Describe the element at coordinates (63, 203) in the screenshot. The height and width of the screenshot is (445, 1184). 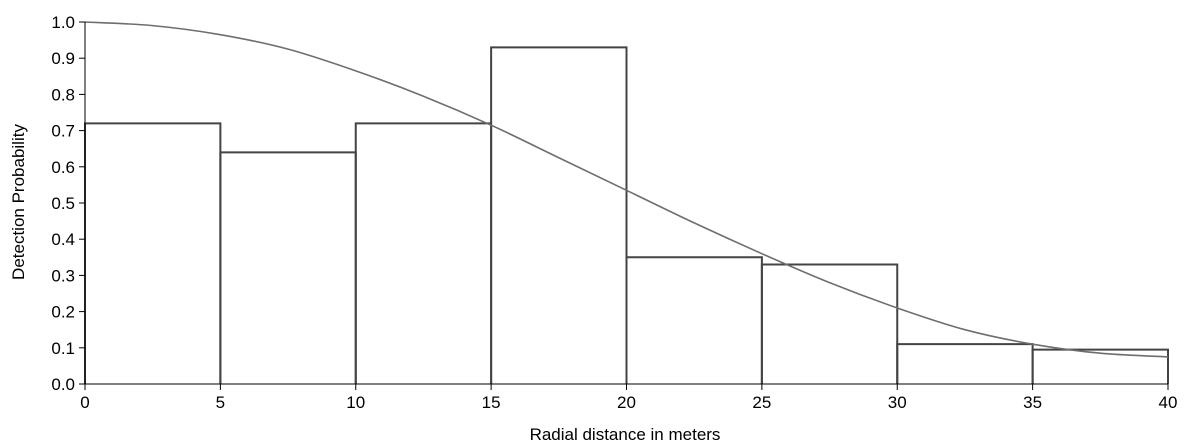
I see `y-tick-label: 0.5` at that location.